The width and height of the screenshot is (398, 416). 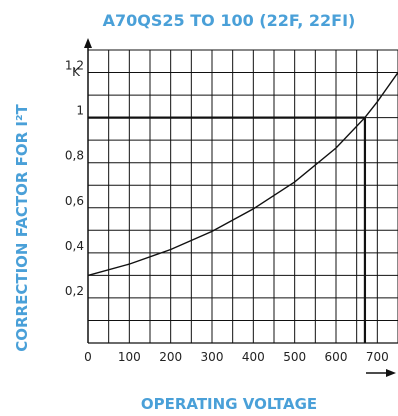 What do you see at coordinates (229, 404) in the screenshot?
I see `x-axis-title: OPERATING VOLTAGE` at bounding box center [229, 404].